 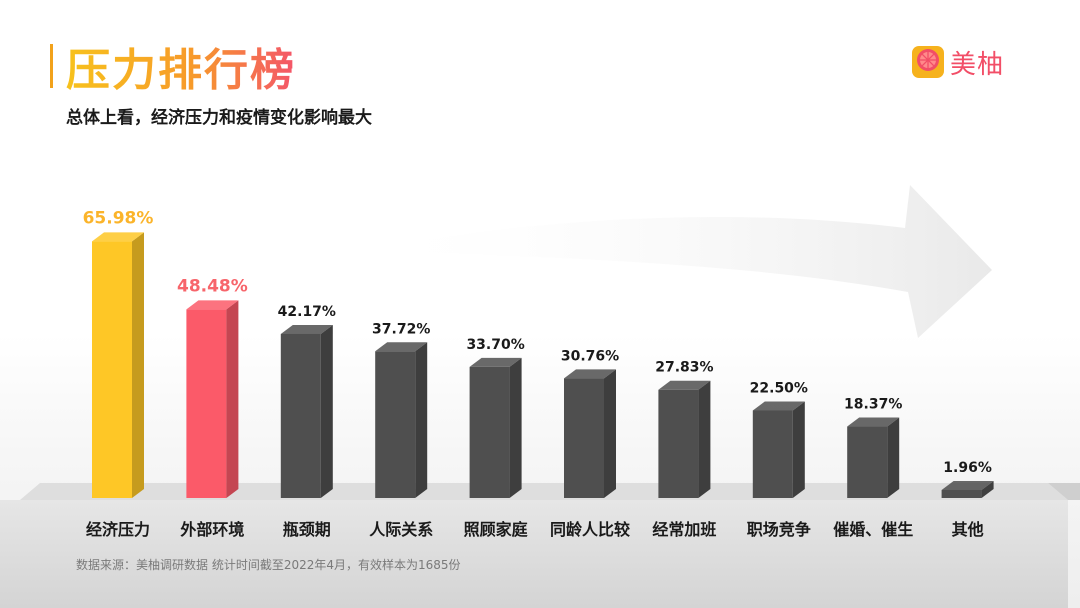 What do you see at coordinates (496, 529) in the screenshot?
I see `category-label: 照顾家庭` at bounding box center [496, 529].